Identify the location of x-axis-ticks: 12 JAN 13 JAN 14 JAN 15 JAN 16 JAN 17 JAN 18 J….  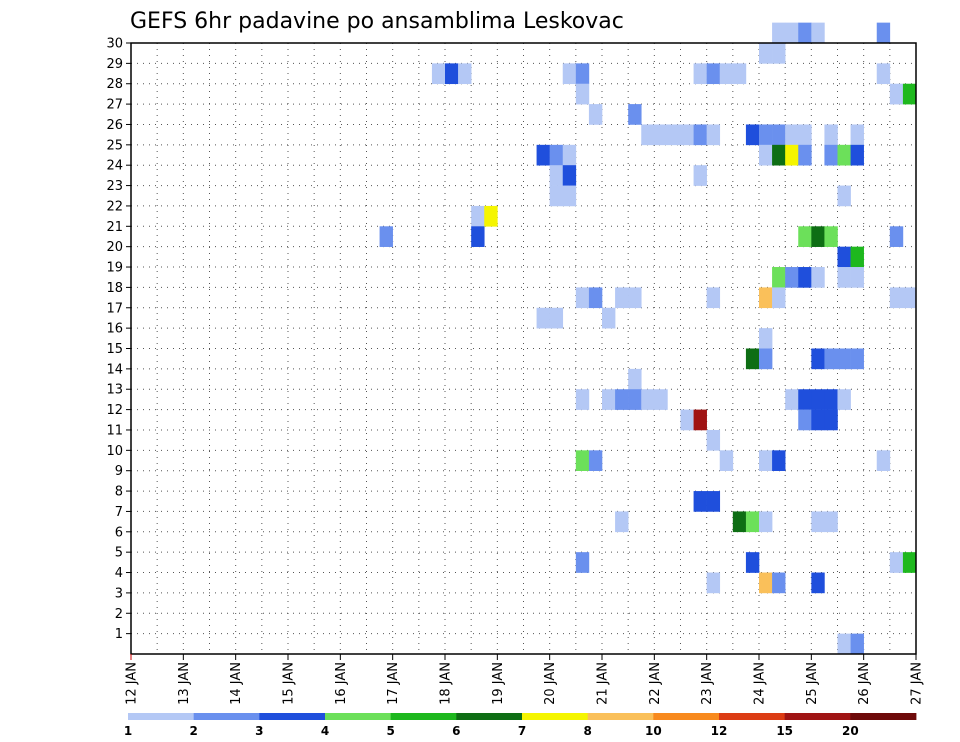
(525, 679).